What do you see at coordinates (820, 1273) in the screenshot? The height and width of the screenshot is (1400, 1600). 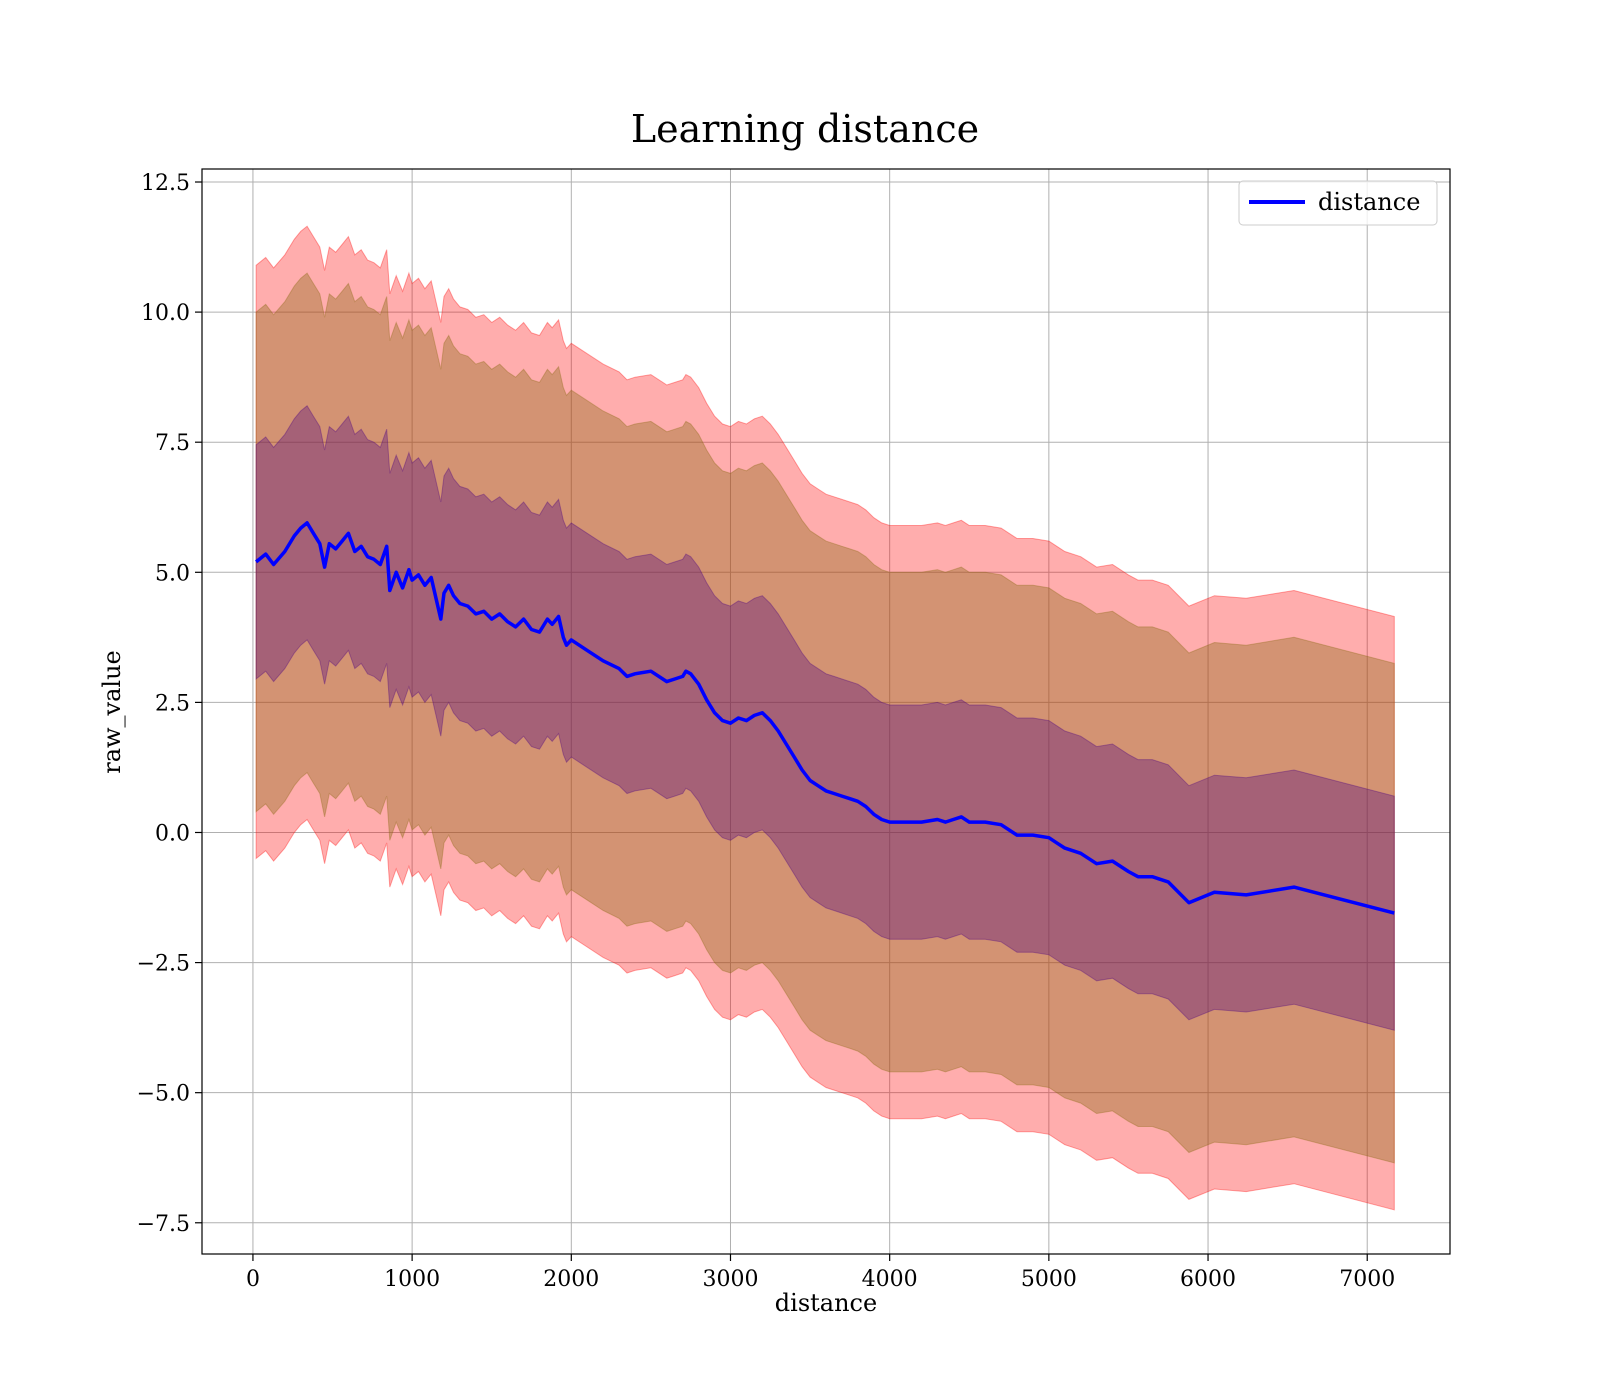 I see `x-axis-ticks: 0 1000 2000 3000 4000 5000 6000 7000` at bounding box center [820, 1273].